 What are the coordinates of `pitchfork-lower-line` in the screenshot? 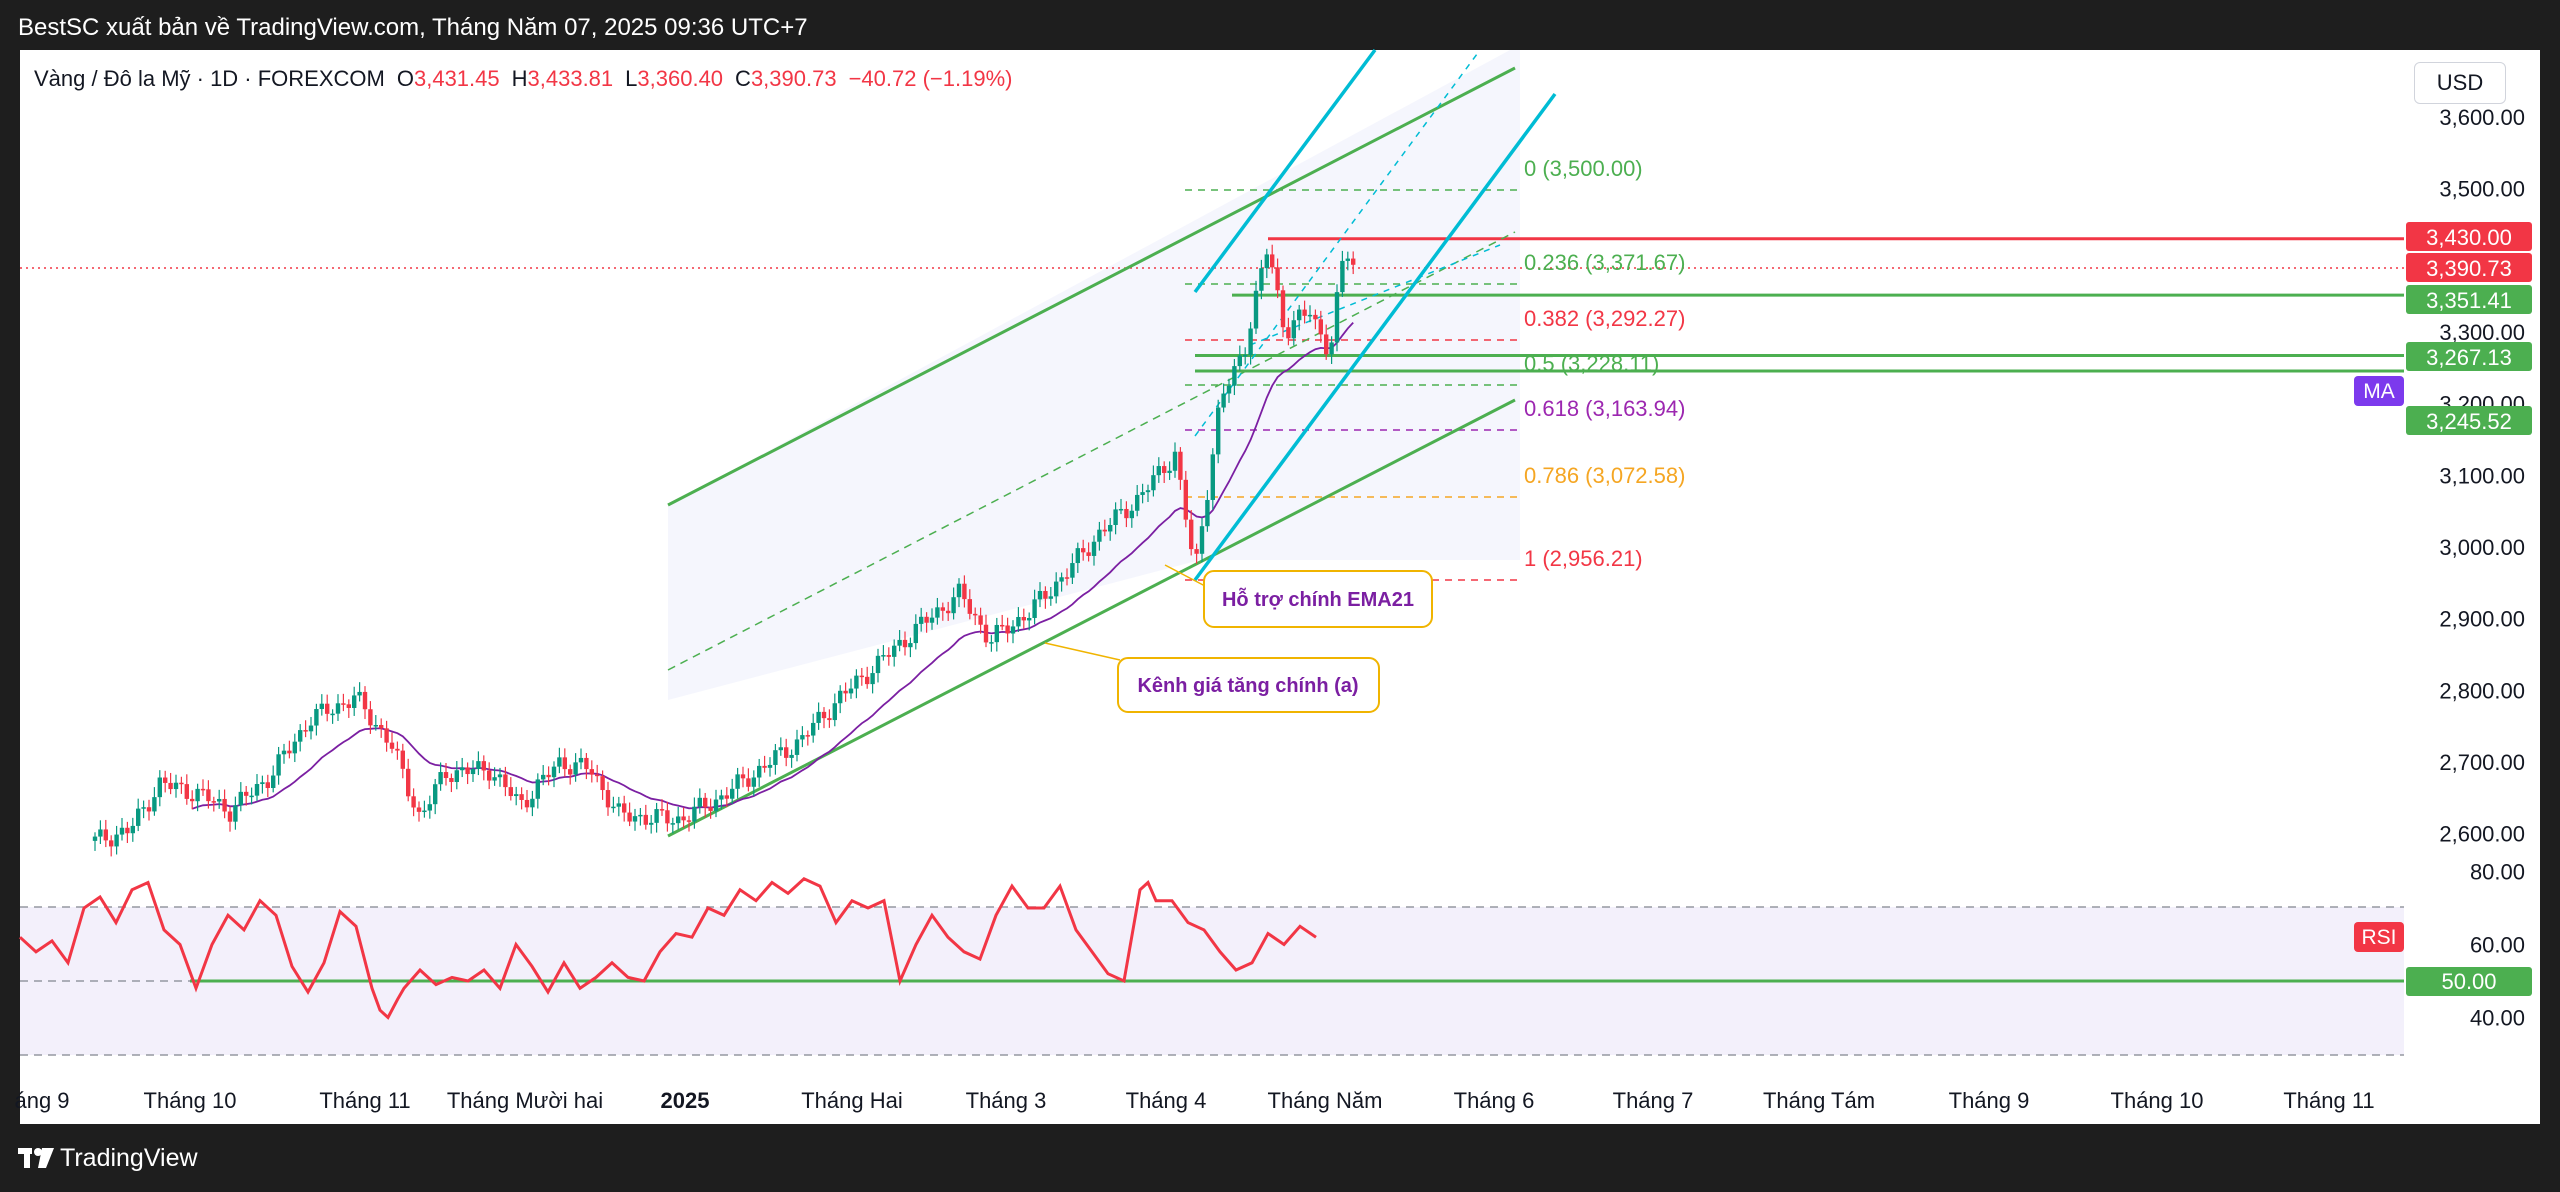 It's located at (1375, 337).